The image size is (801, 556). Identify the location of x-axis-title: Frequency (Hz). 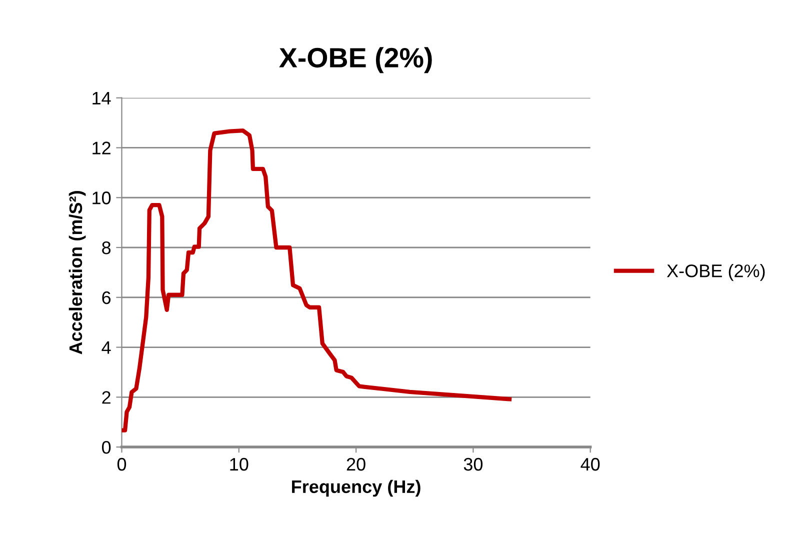
(356, 488).